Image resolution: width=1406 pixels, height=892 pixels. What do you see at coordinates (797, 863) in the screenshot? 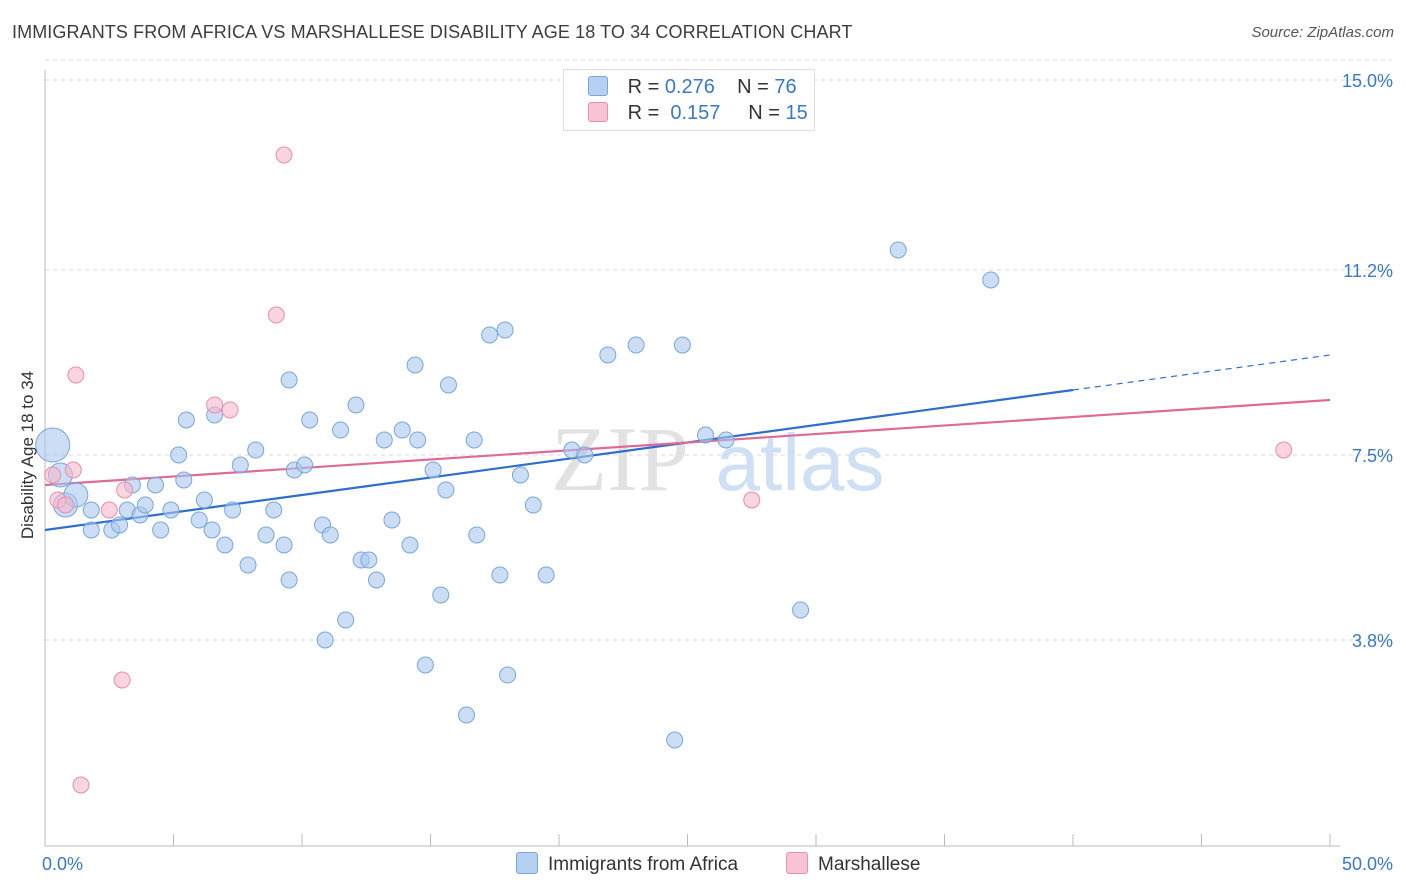
I see `bottom-legend-swatch-pink` at bounding box center [797, 863].